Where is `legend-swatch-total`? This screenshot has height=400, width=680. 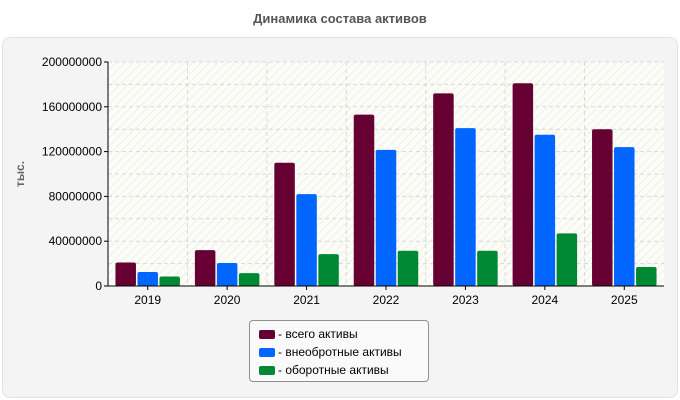 legend-swatch-total is located at coordinates (267, 334).